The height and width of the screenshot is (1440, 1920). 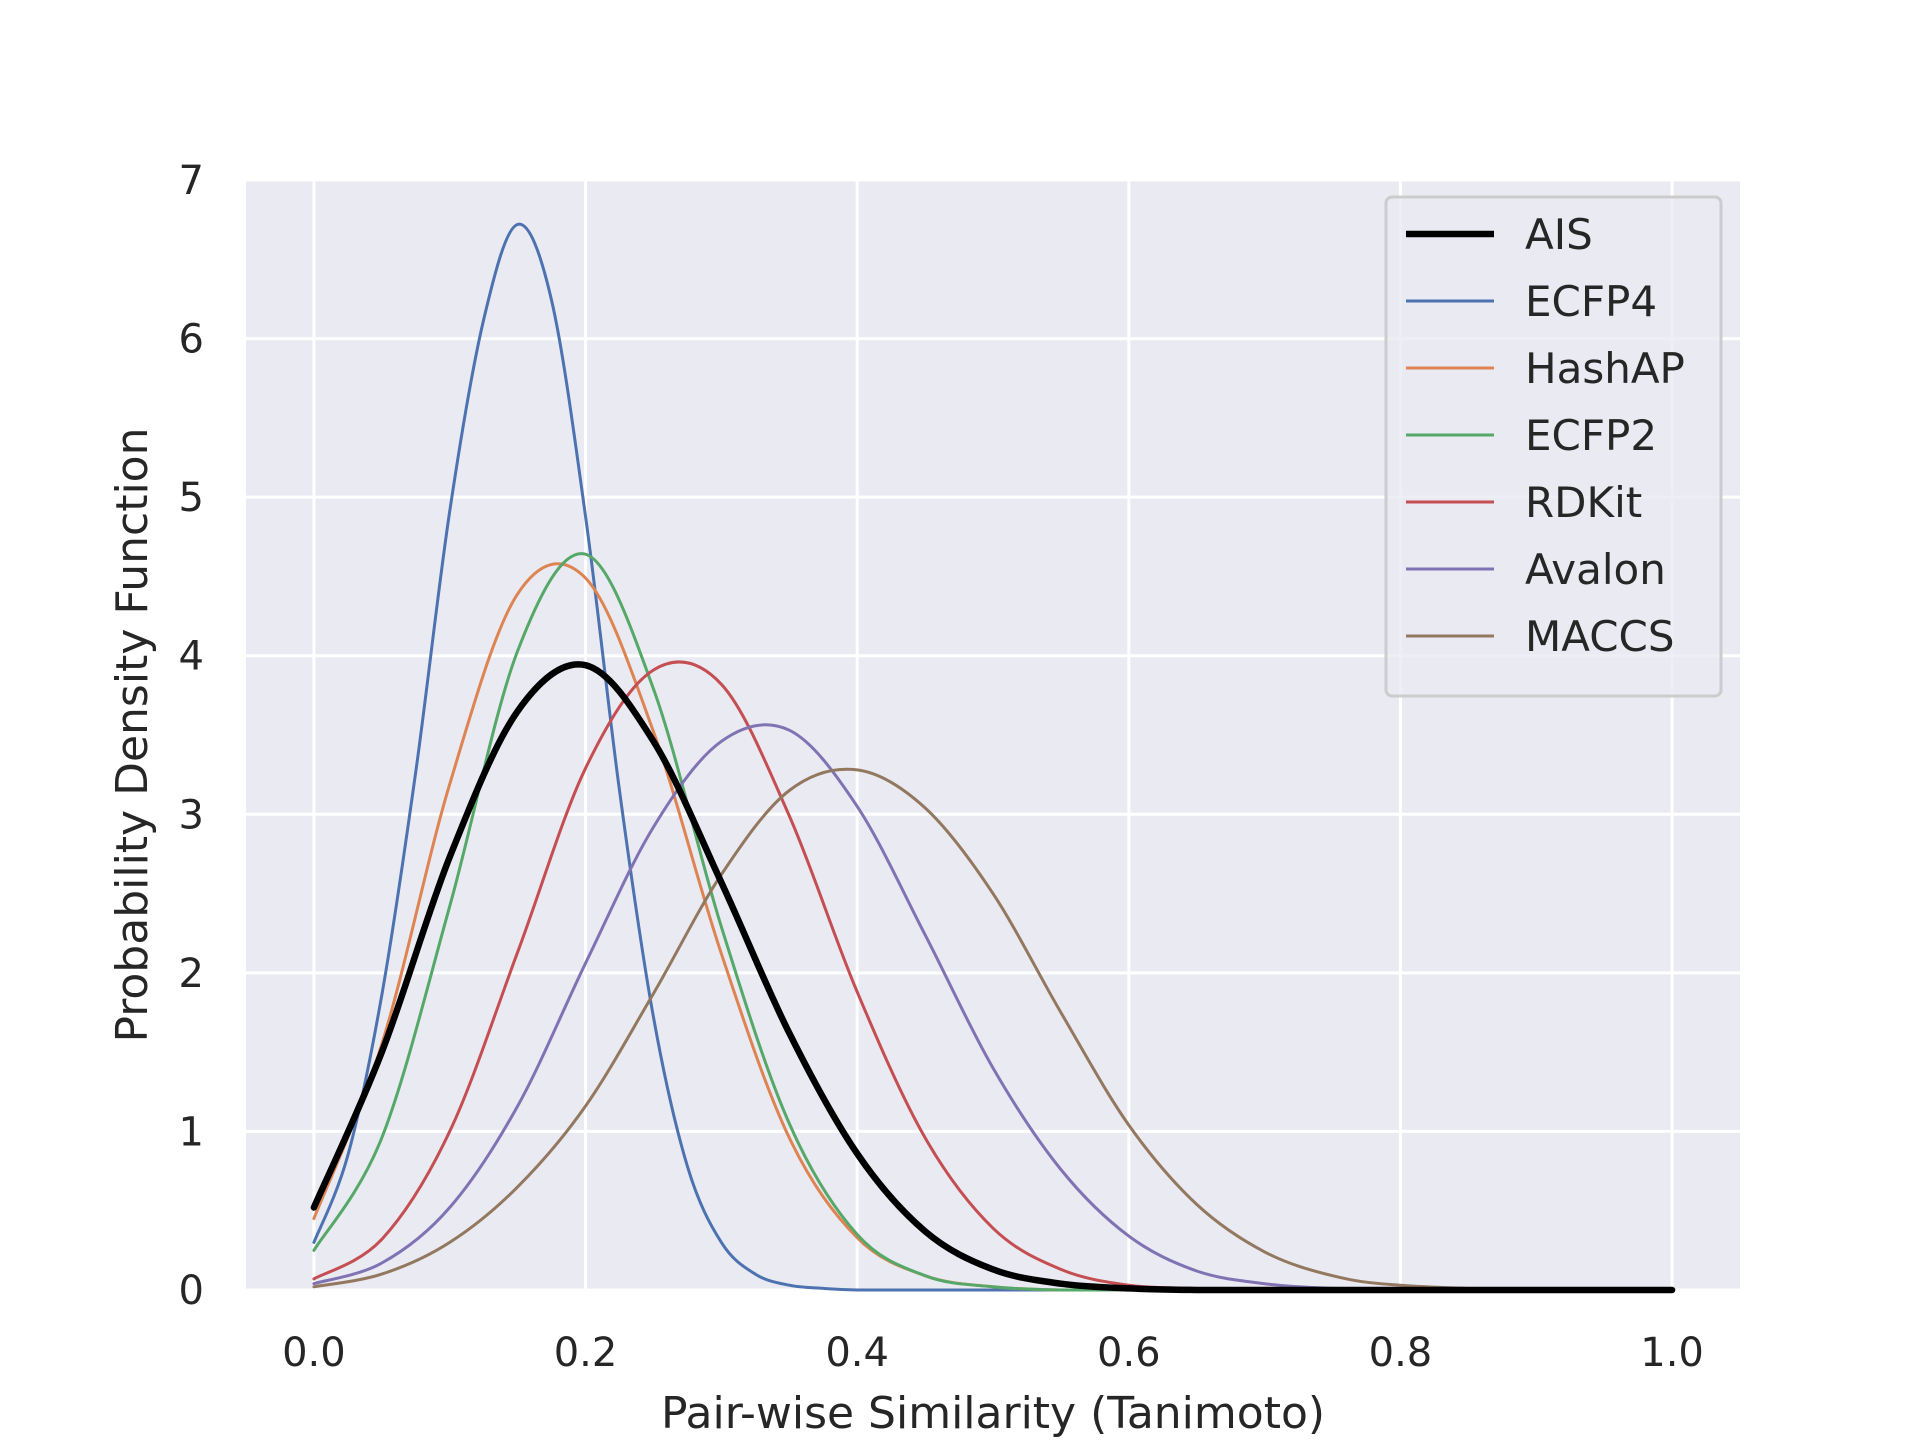 I want to click on legend-label-ecfp2: ECFP2, so click(x=1591, y=435).